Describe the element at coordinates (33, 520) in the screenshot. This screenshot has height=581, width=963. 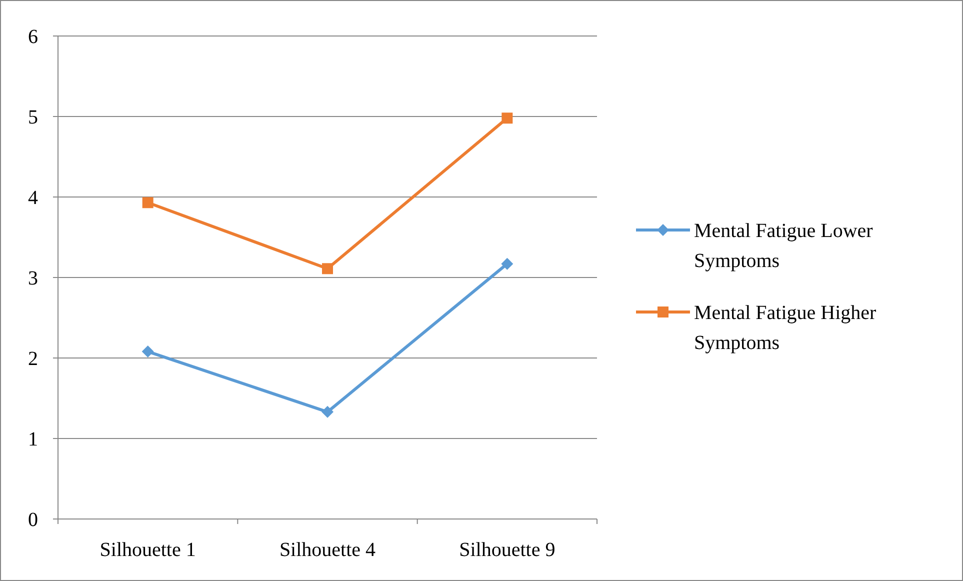
I see `y-tick-label: 0` at that location.